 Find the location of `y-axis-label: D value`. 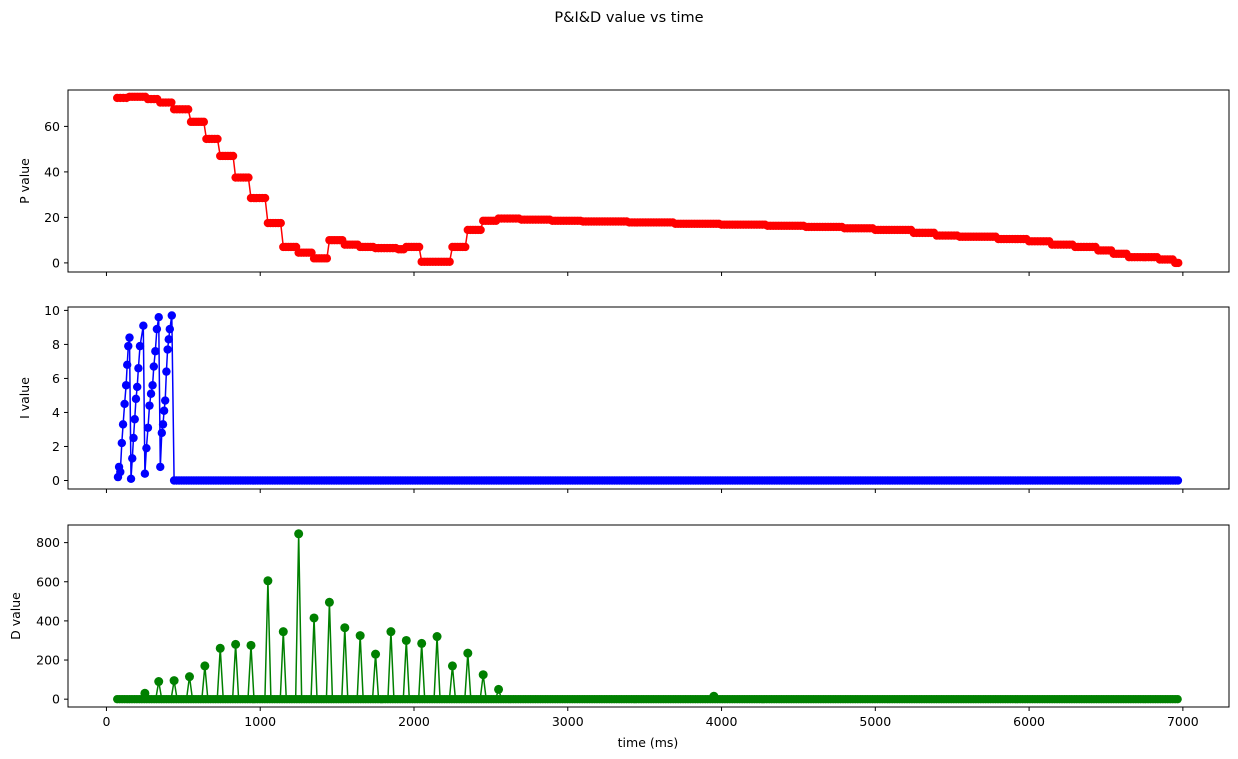

y-axis-label: D value is located at coordinates (15, 616).